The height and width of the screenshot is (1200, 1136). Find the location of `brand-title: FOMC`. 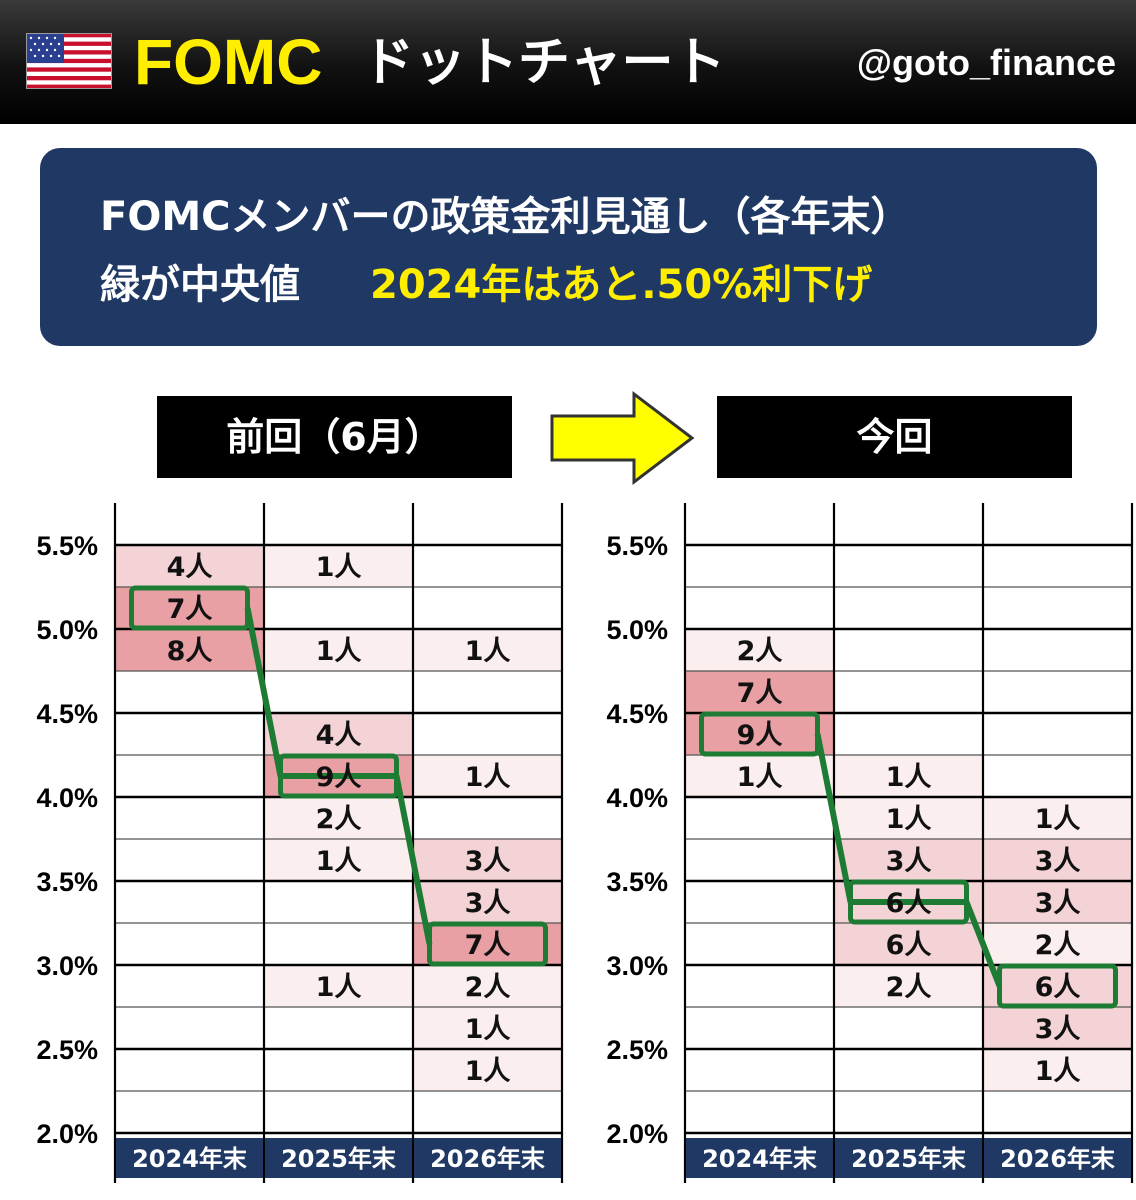

brand-title: FOMC is located at coordinates (228, 62).